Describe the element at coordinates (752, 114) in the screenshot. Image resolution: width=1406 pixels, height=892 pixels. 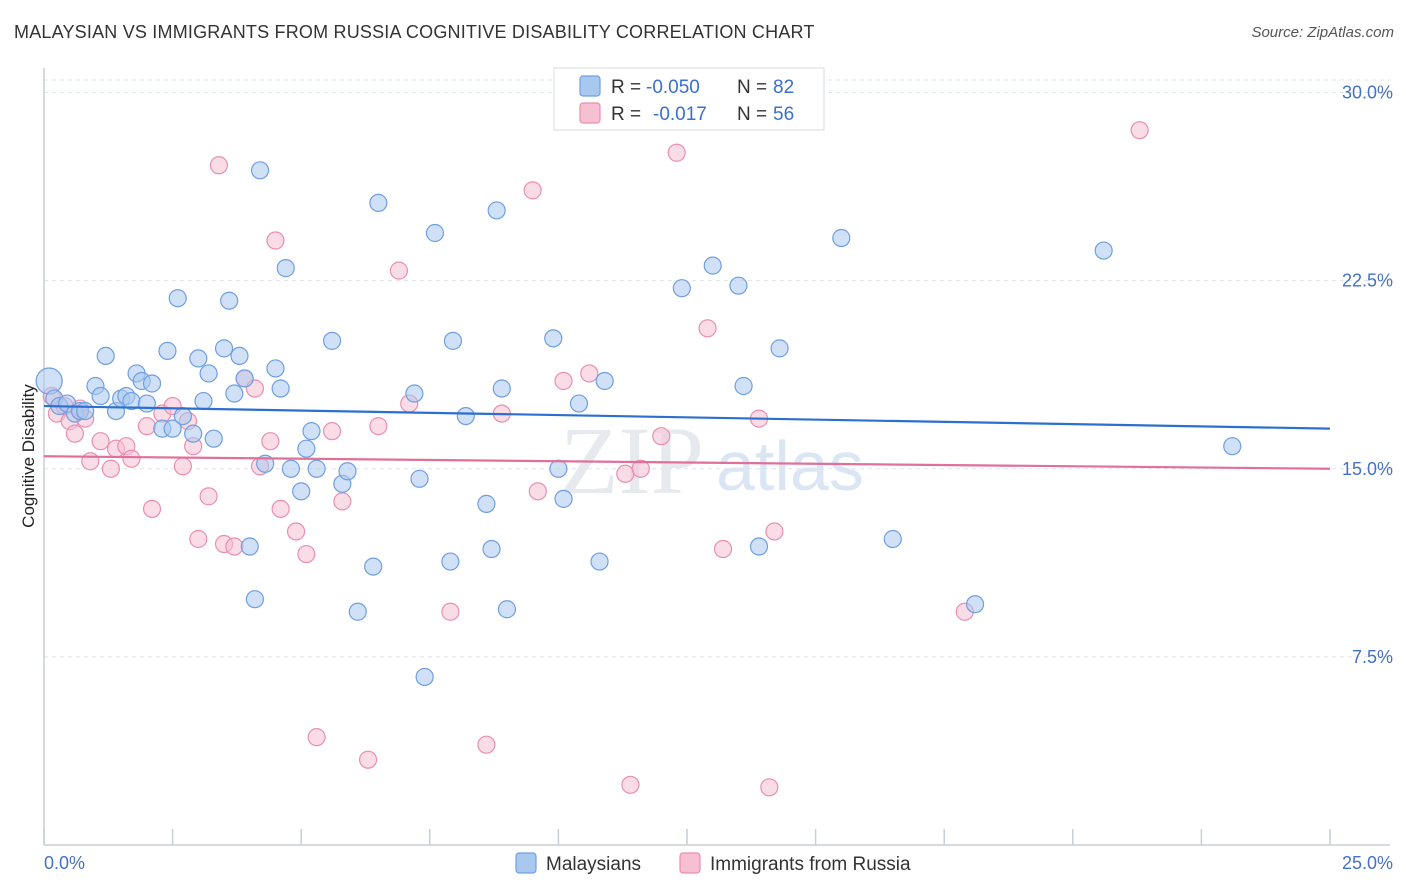
I see `legend-n-label-russia: N =` at that location.